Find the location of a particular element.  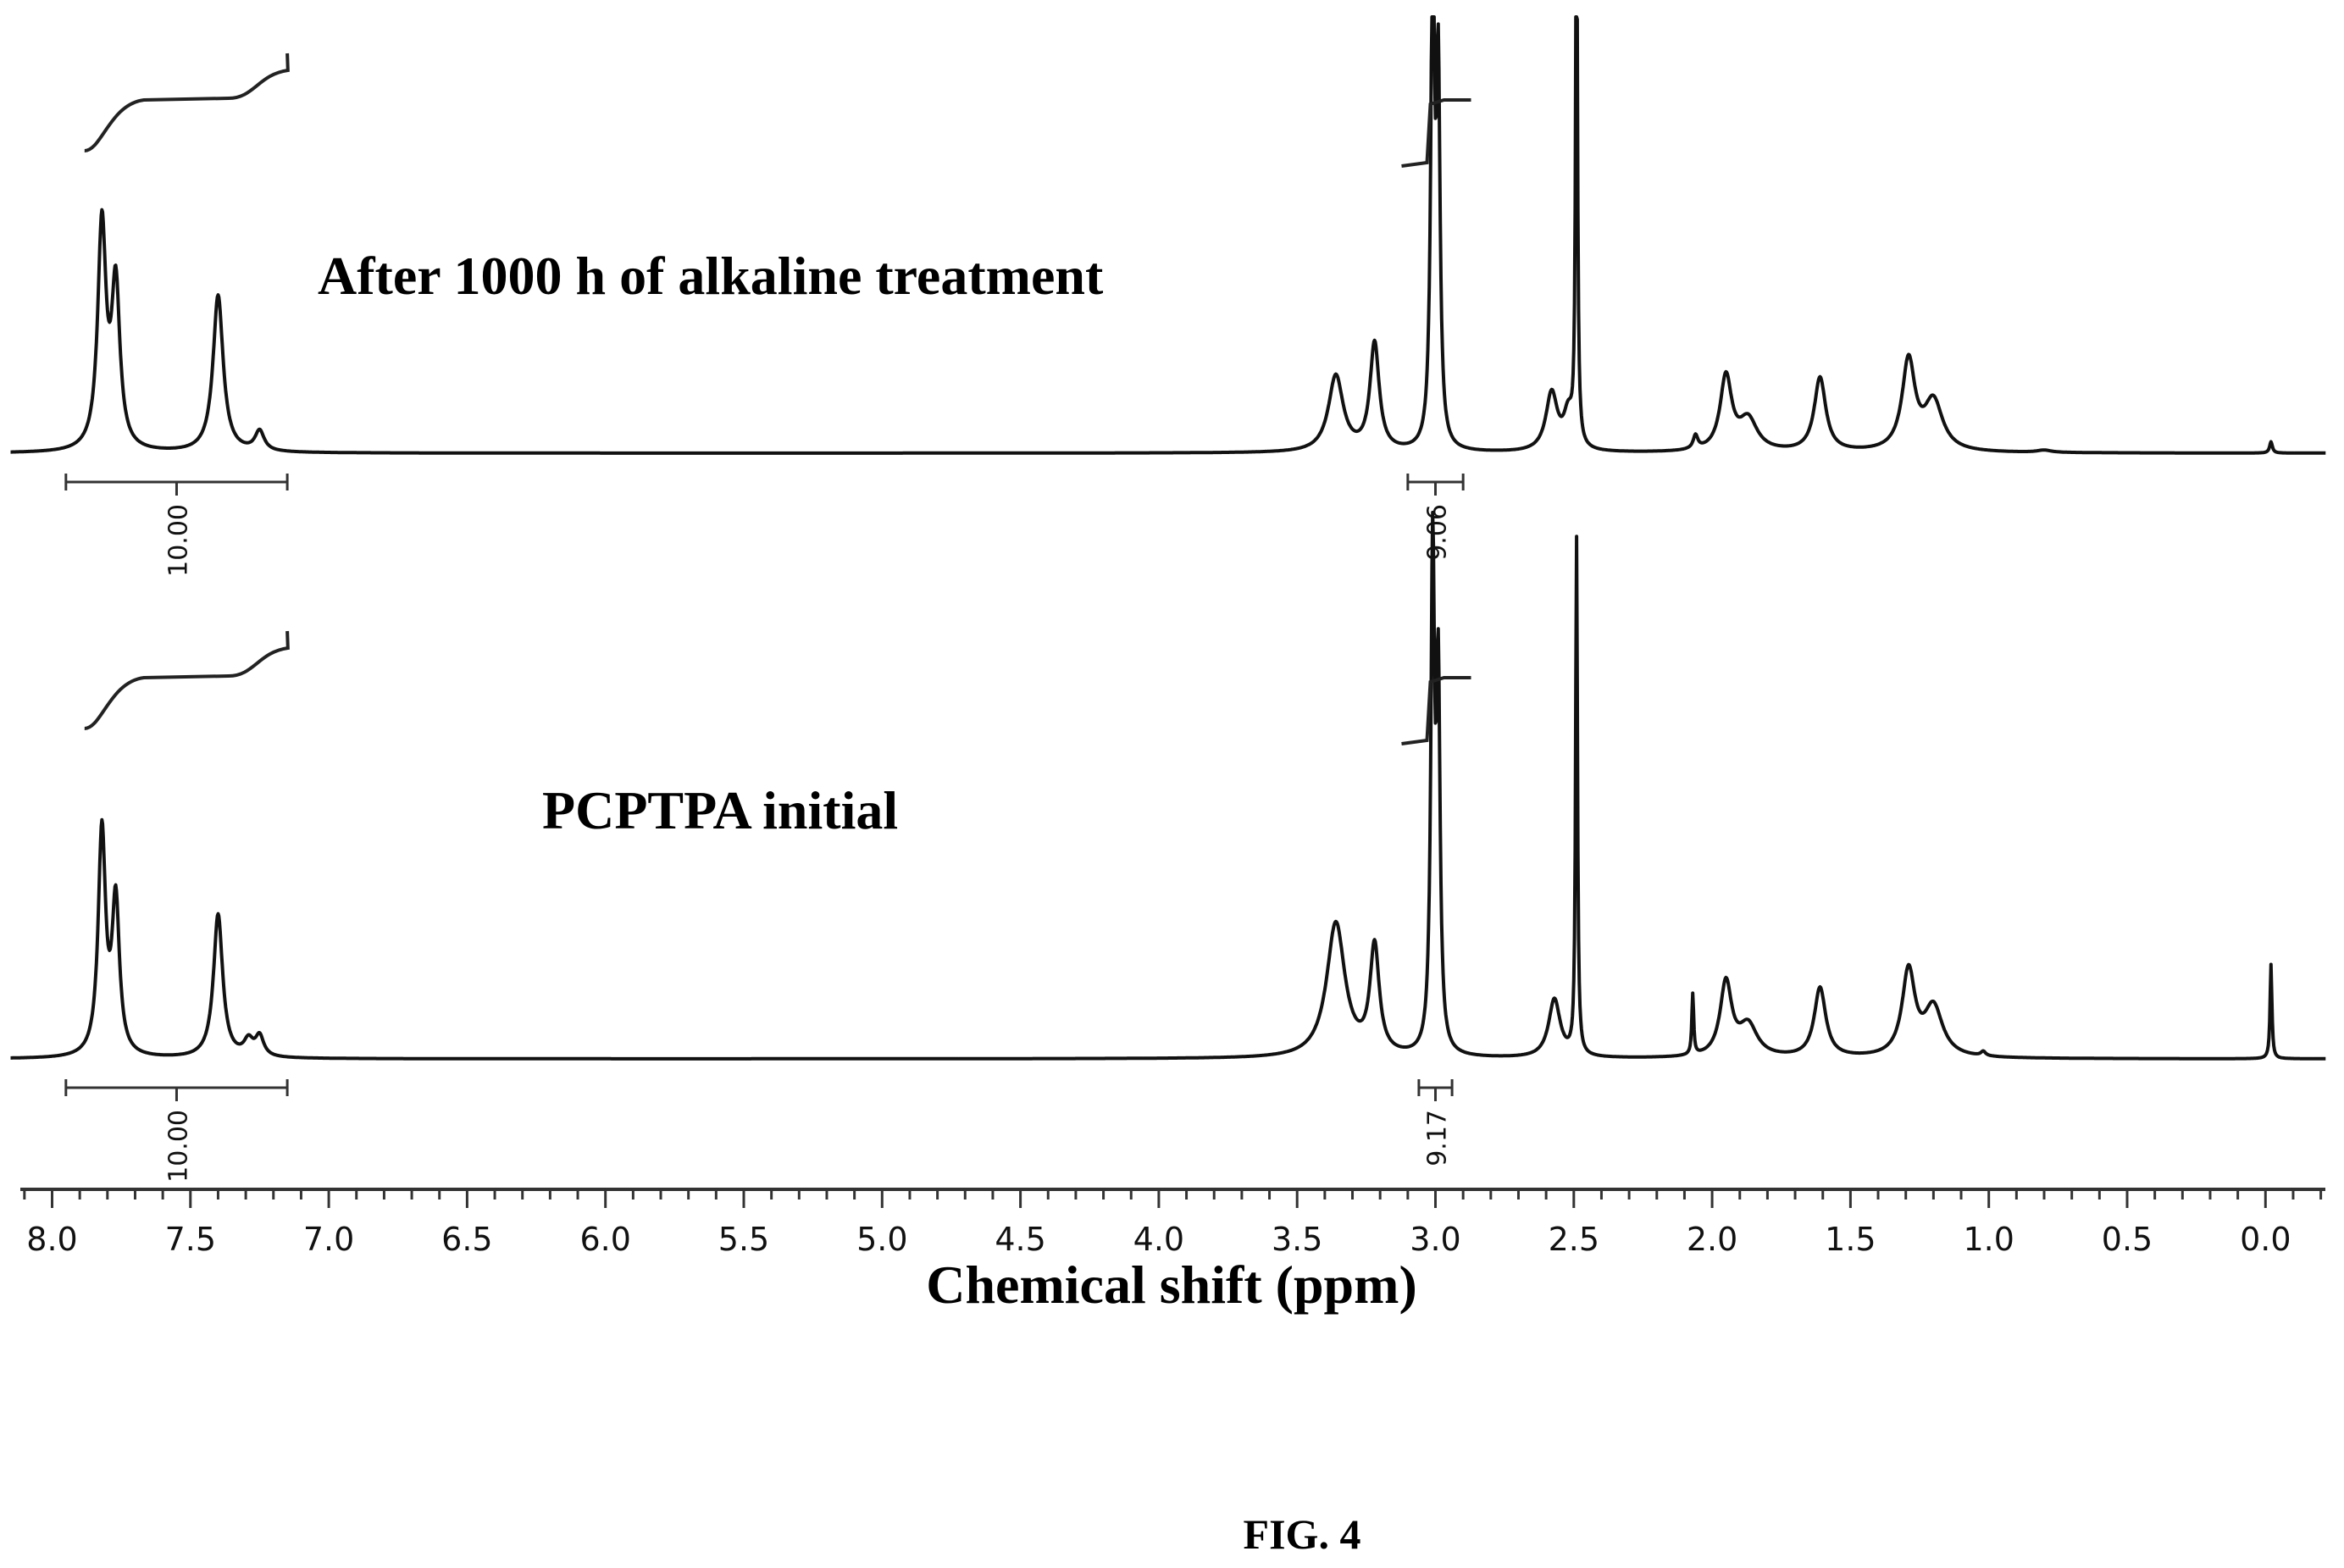

x-tick-label: 8.0 is located at coordinates (51, 1239).